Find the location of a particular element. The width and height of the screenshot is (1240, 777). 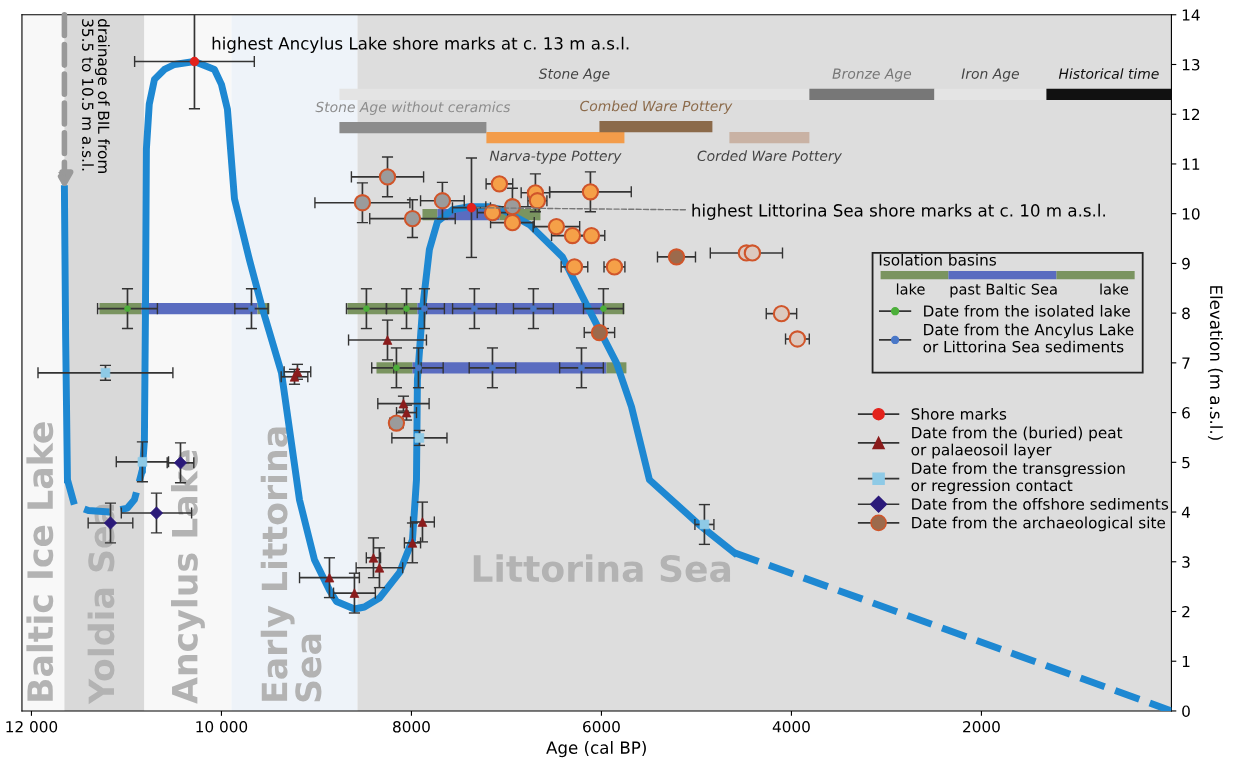

x-axis-title: Age (cal BP) is located at coordinates (596, 749).